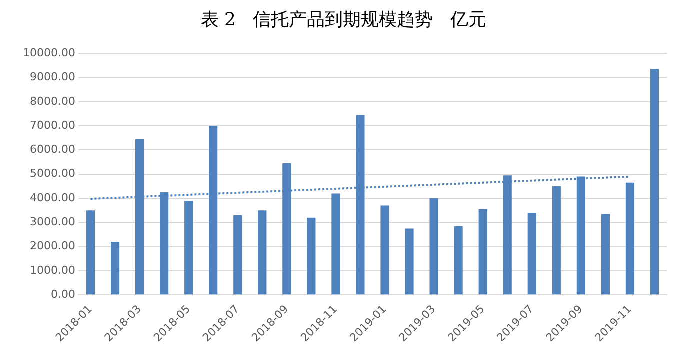 This screenshot has width=697, height=353. What do you see at coordinates (53, 270) in the screenshot?
I see `y-tick-label: 1000.00` at bounding box center [53, 270].